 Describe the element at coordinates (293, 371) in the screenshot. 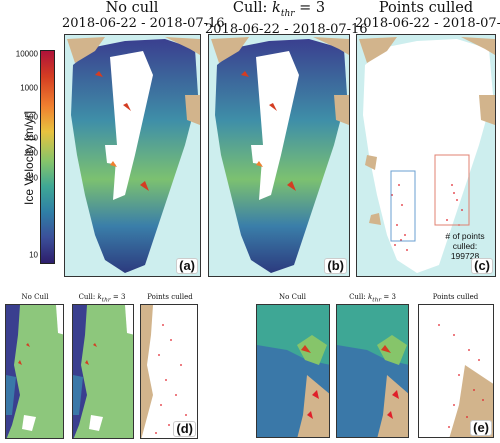

I see `zoom-e-nocull-map` at that location.